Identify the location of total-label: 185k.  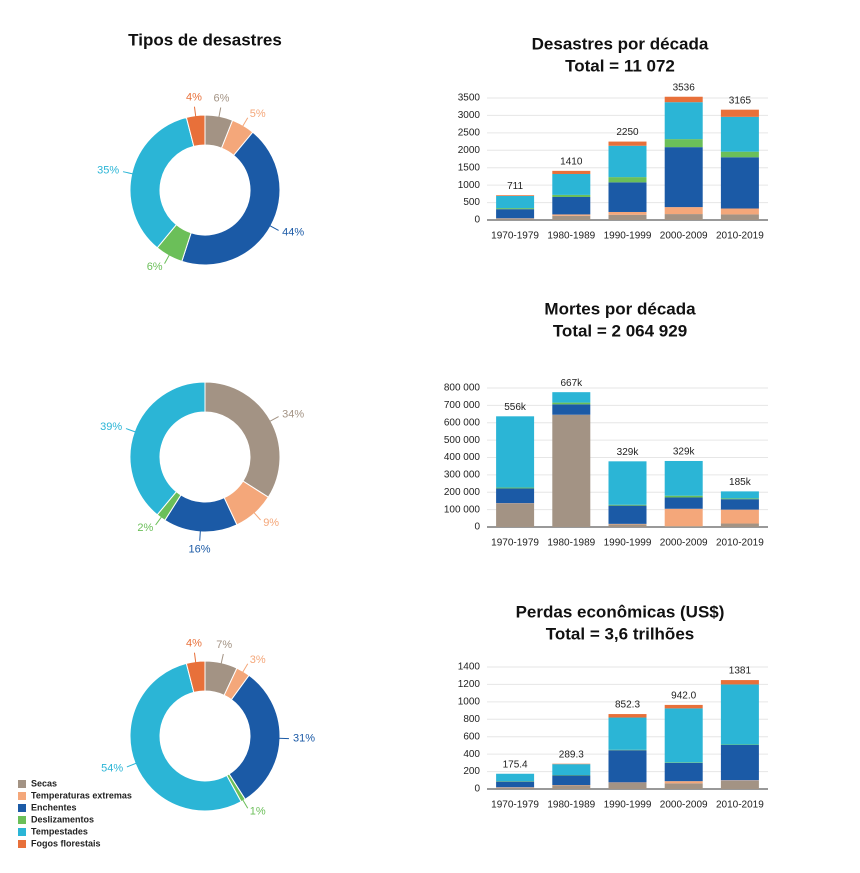
(740, 482).